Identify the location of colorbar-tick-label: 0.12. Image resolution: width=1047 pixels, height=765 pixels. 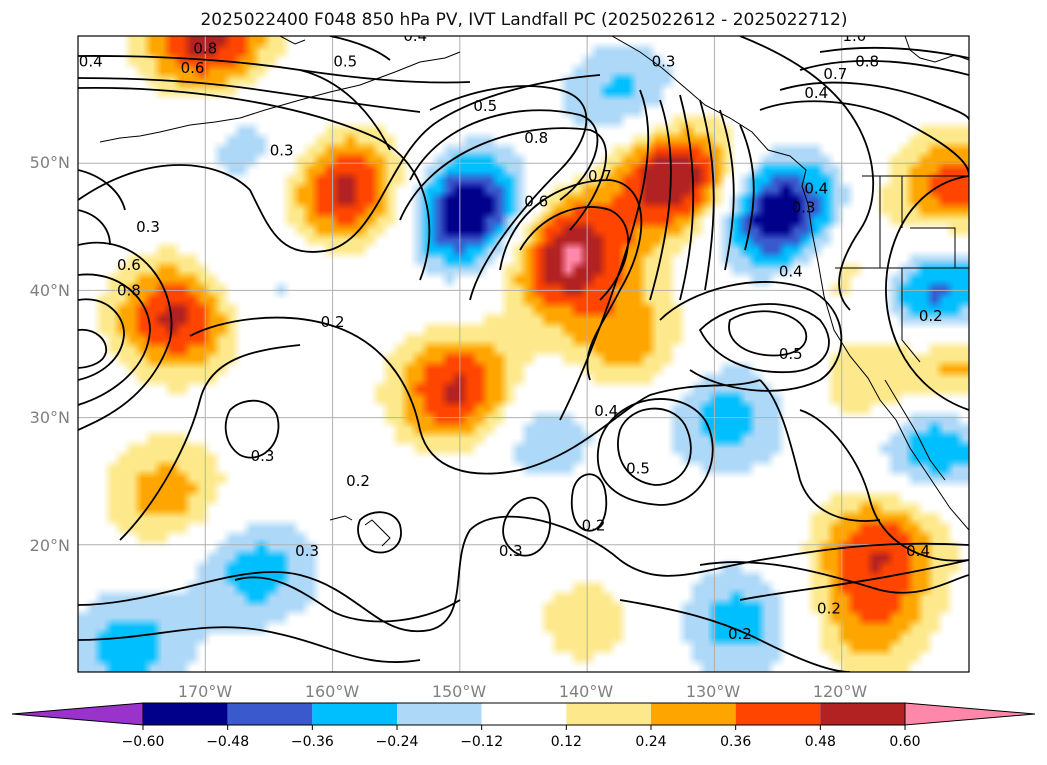
(566, 742).